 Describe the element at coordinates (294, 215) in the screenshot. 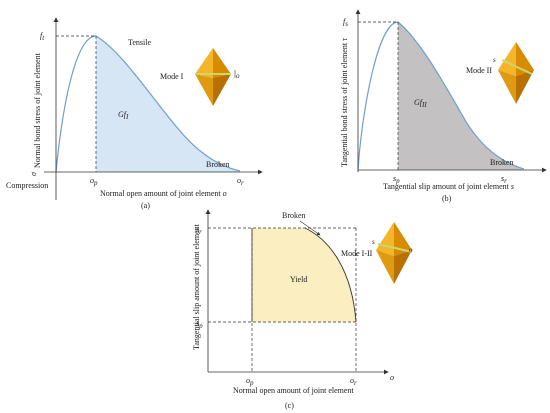

I see `broken-label-c: Broken` at that location.